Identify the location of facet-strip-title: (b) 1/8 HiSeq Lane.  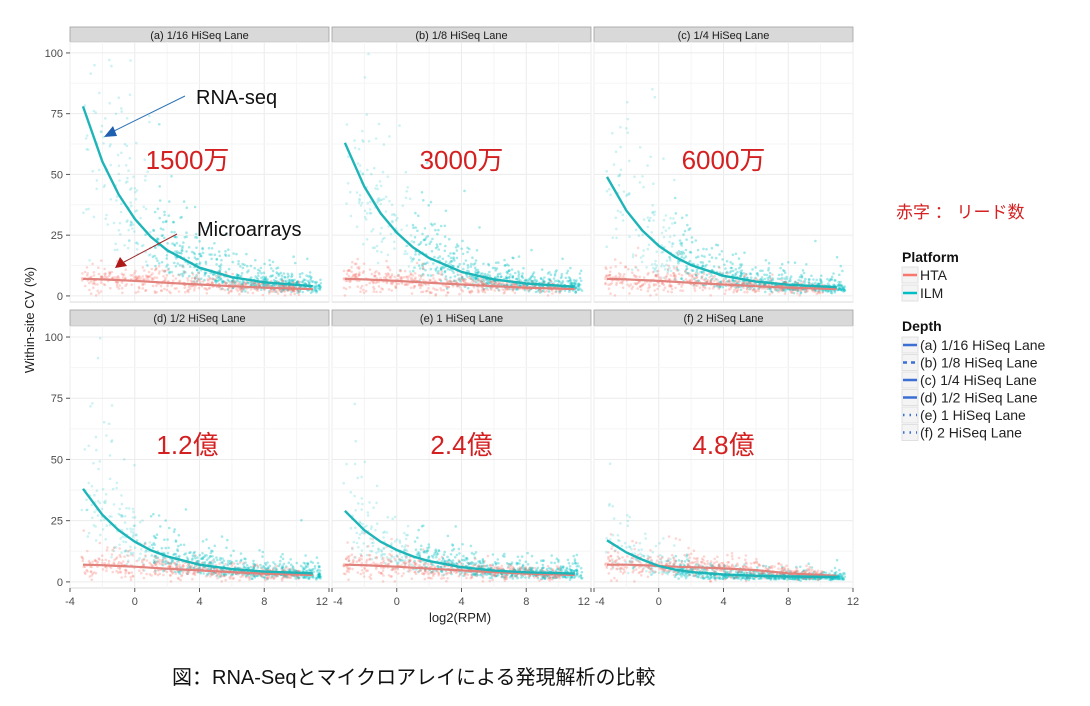
(461, 36).